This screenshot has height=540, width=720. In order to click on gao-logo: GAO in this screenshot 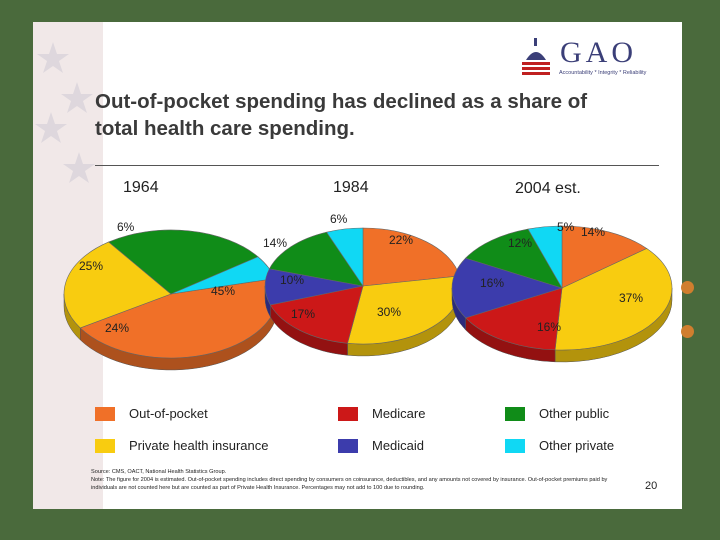, I will do `click(598, 52)`.